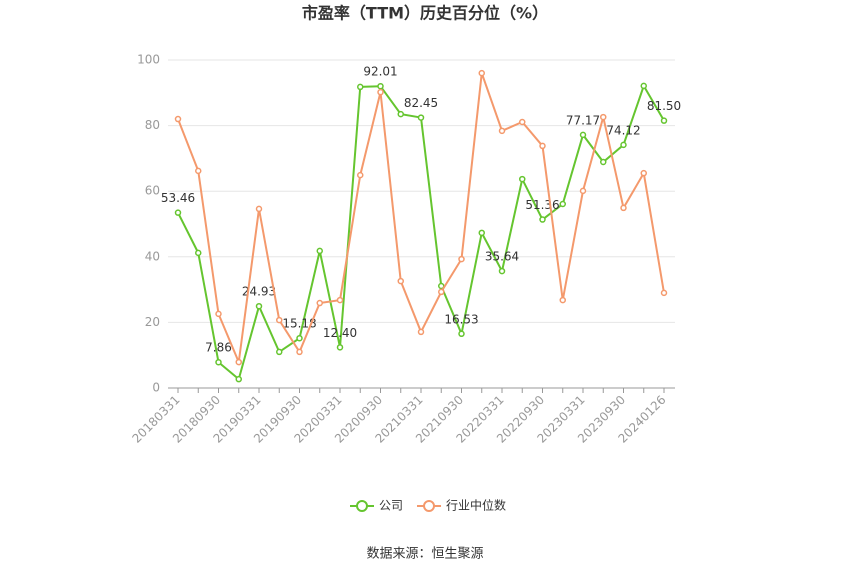 The height and width of the screenshot is (575, 850). Describe the element at coordinates (152, 191) in the screenshot. I see `y-tick-label: 60` at that location.